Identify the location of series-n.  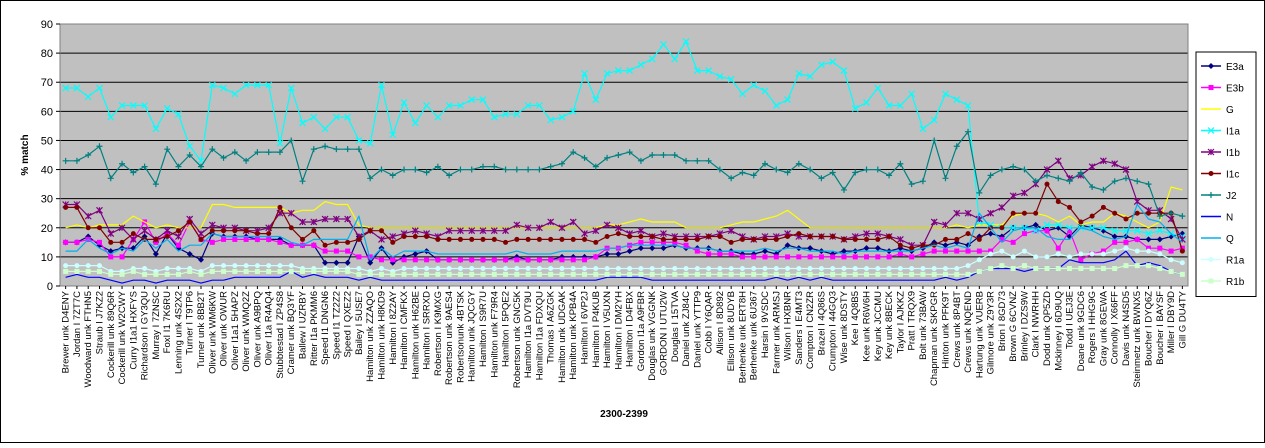
(624, 267).